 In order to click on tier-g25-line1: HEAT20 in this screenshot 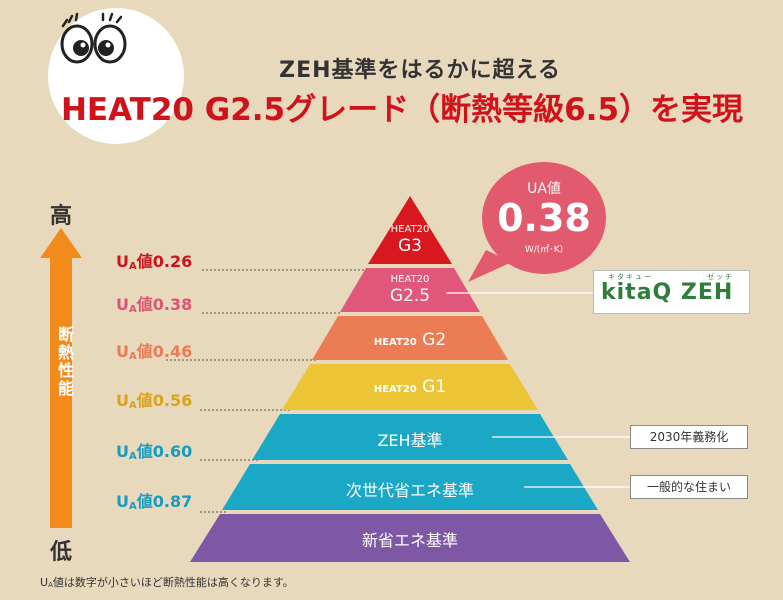, I will do `click(410, 279)`.